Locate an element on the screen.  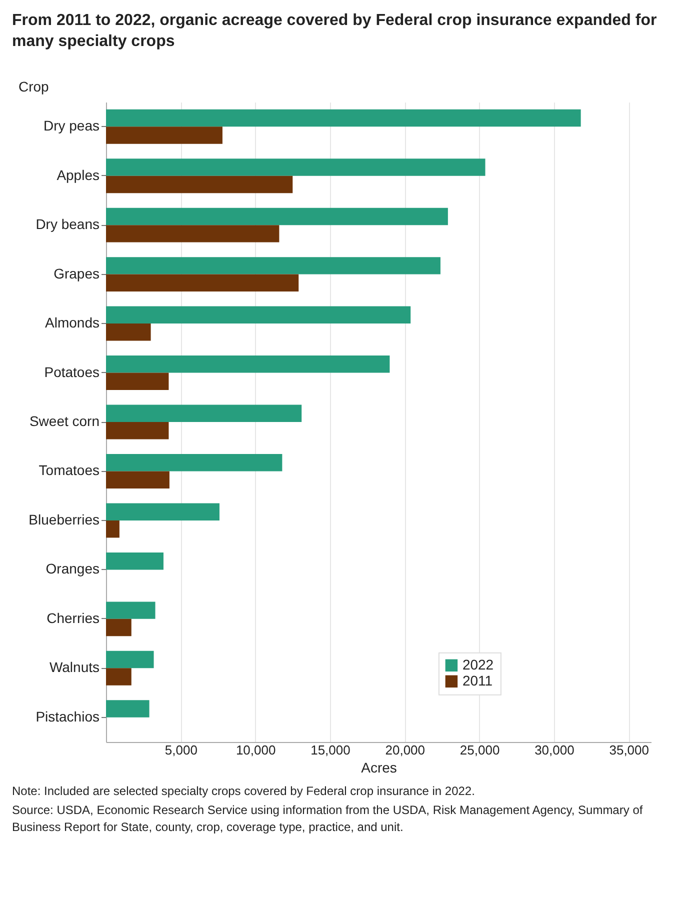
x-tick-label: 30,000 is located at coordinates (554, 750).